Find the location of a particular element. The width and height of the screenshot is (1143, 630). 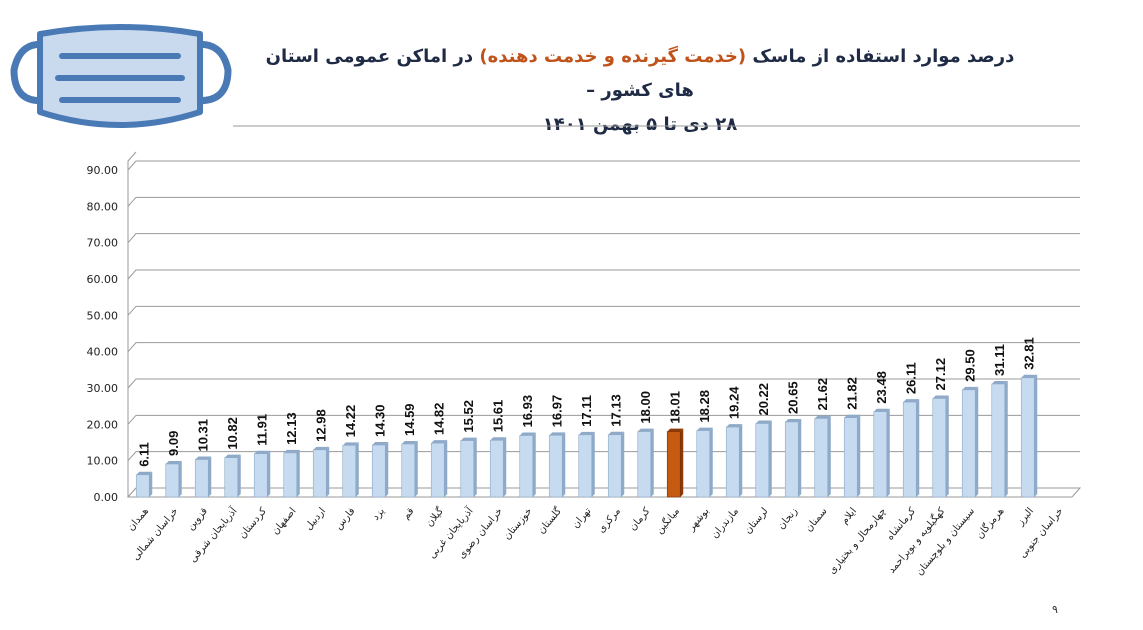

y-tick-label: 70.00 is located at coordinates (103, 243).